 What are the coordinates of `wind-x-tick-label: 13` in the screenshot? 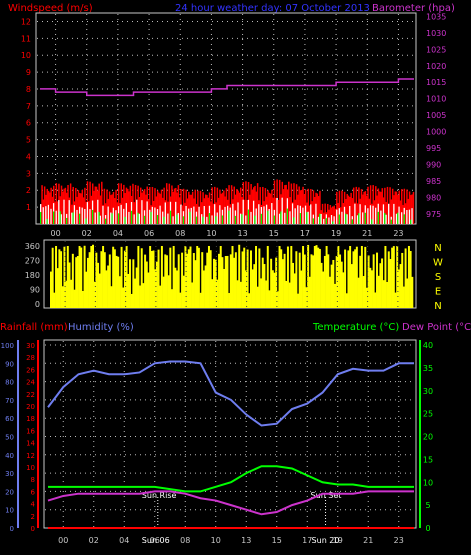 It's located at (242, 233).